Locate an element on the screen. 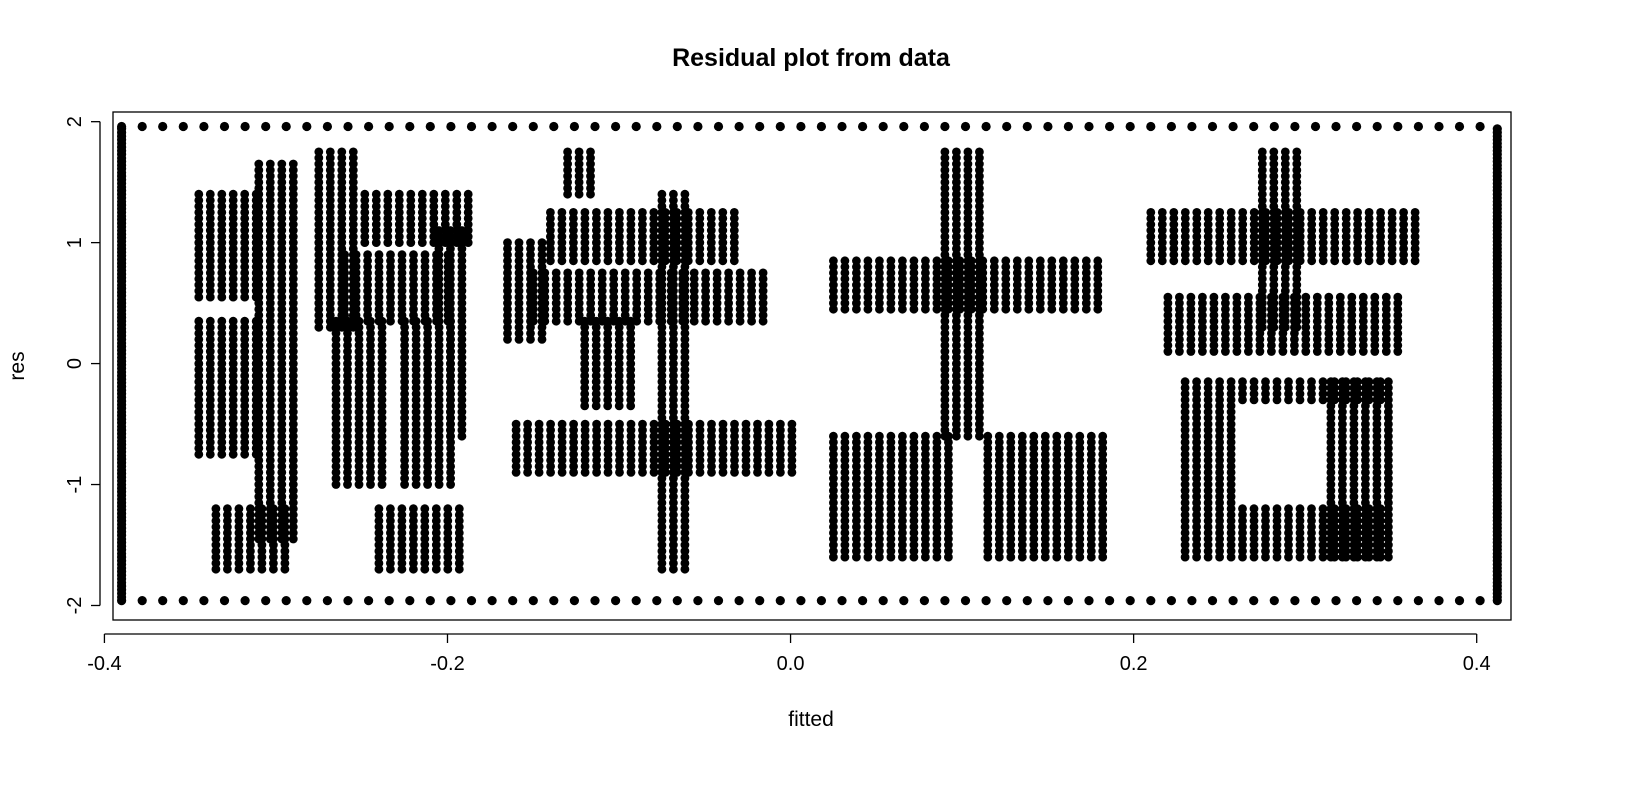  x-tick-label: -0.2 is located at coordinates (447, 664).